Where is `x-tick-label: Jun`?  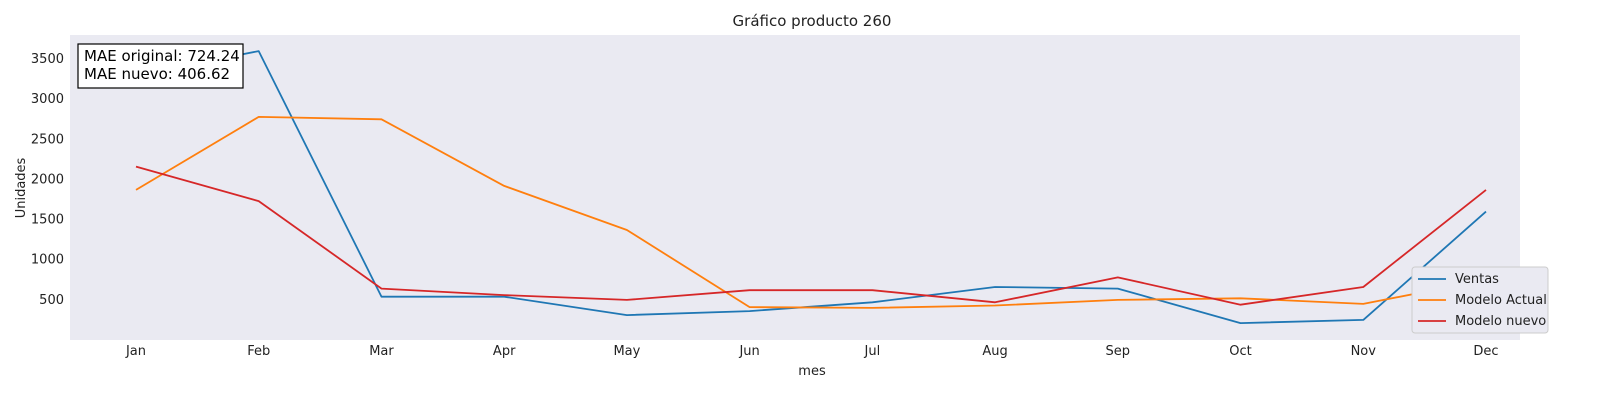 x-tick-label: Jun is located at coordinates (748, 351).